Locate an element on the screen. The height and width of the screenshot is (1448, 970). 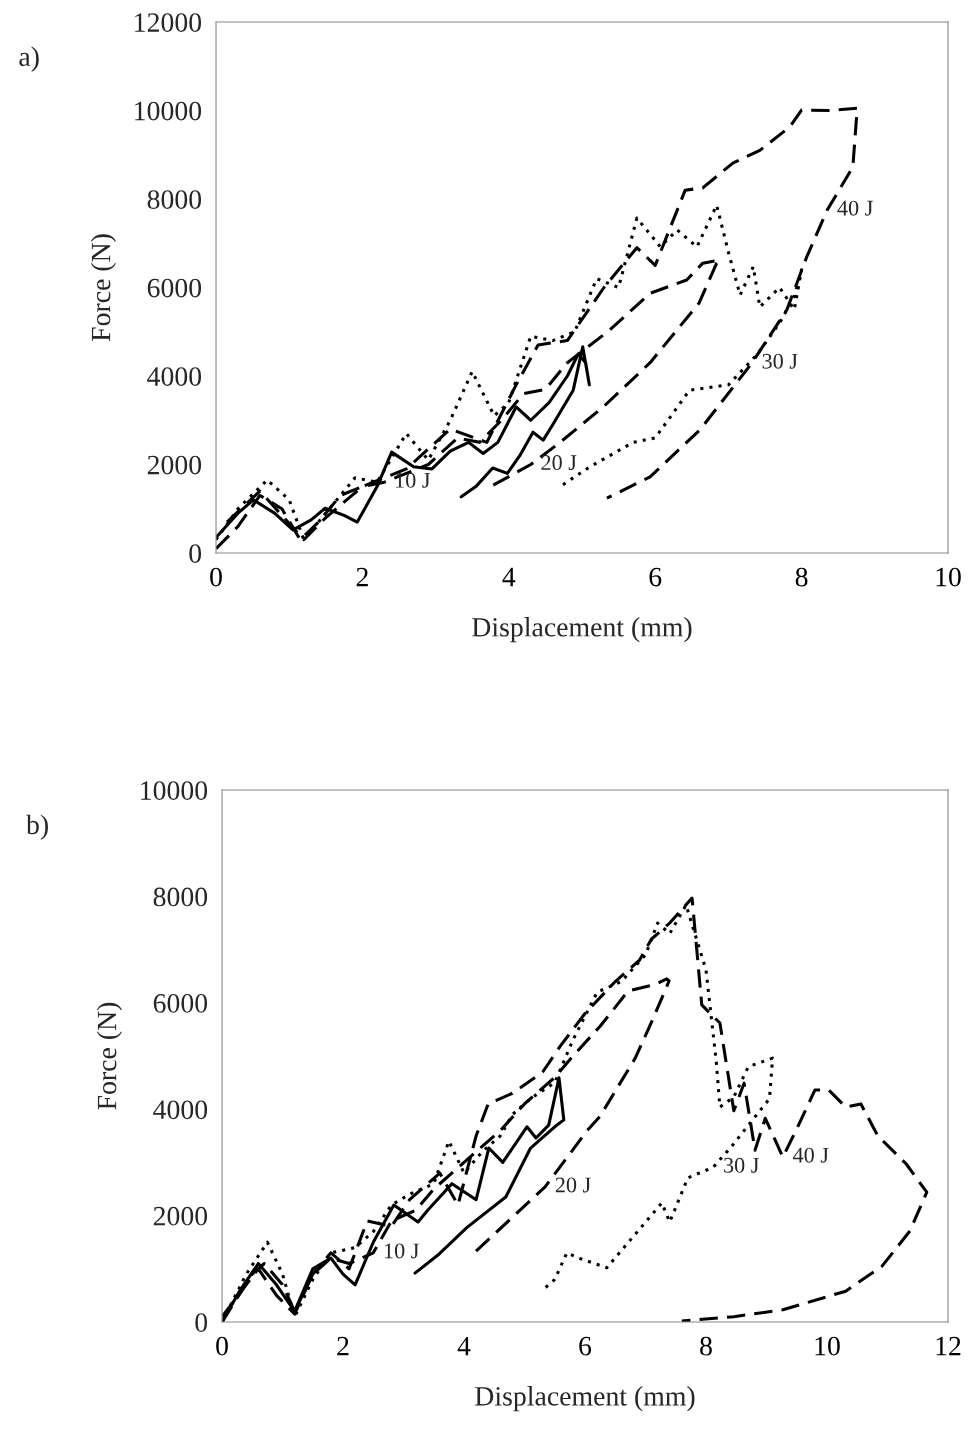
x-tick-label: 12 is located at coordinates (948, 1346).